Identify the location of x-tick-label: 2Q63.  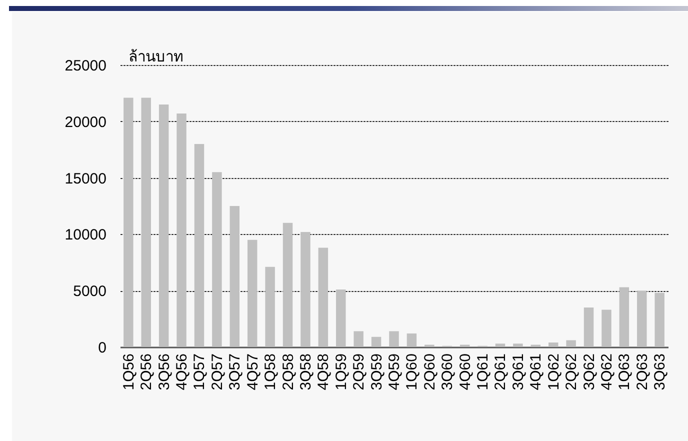
(642, 372).